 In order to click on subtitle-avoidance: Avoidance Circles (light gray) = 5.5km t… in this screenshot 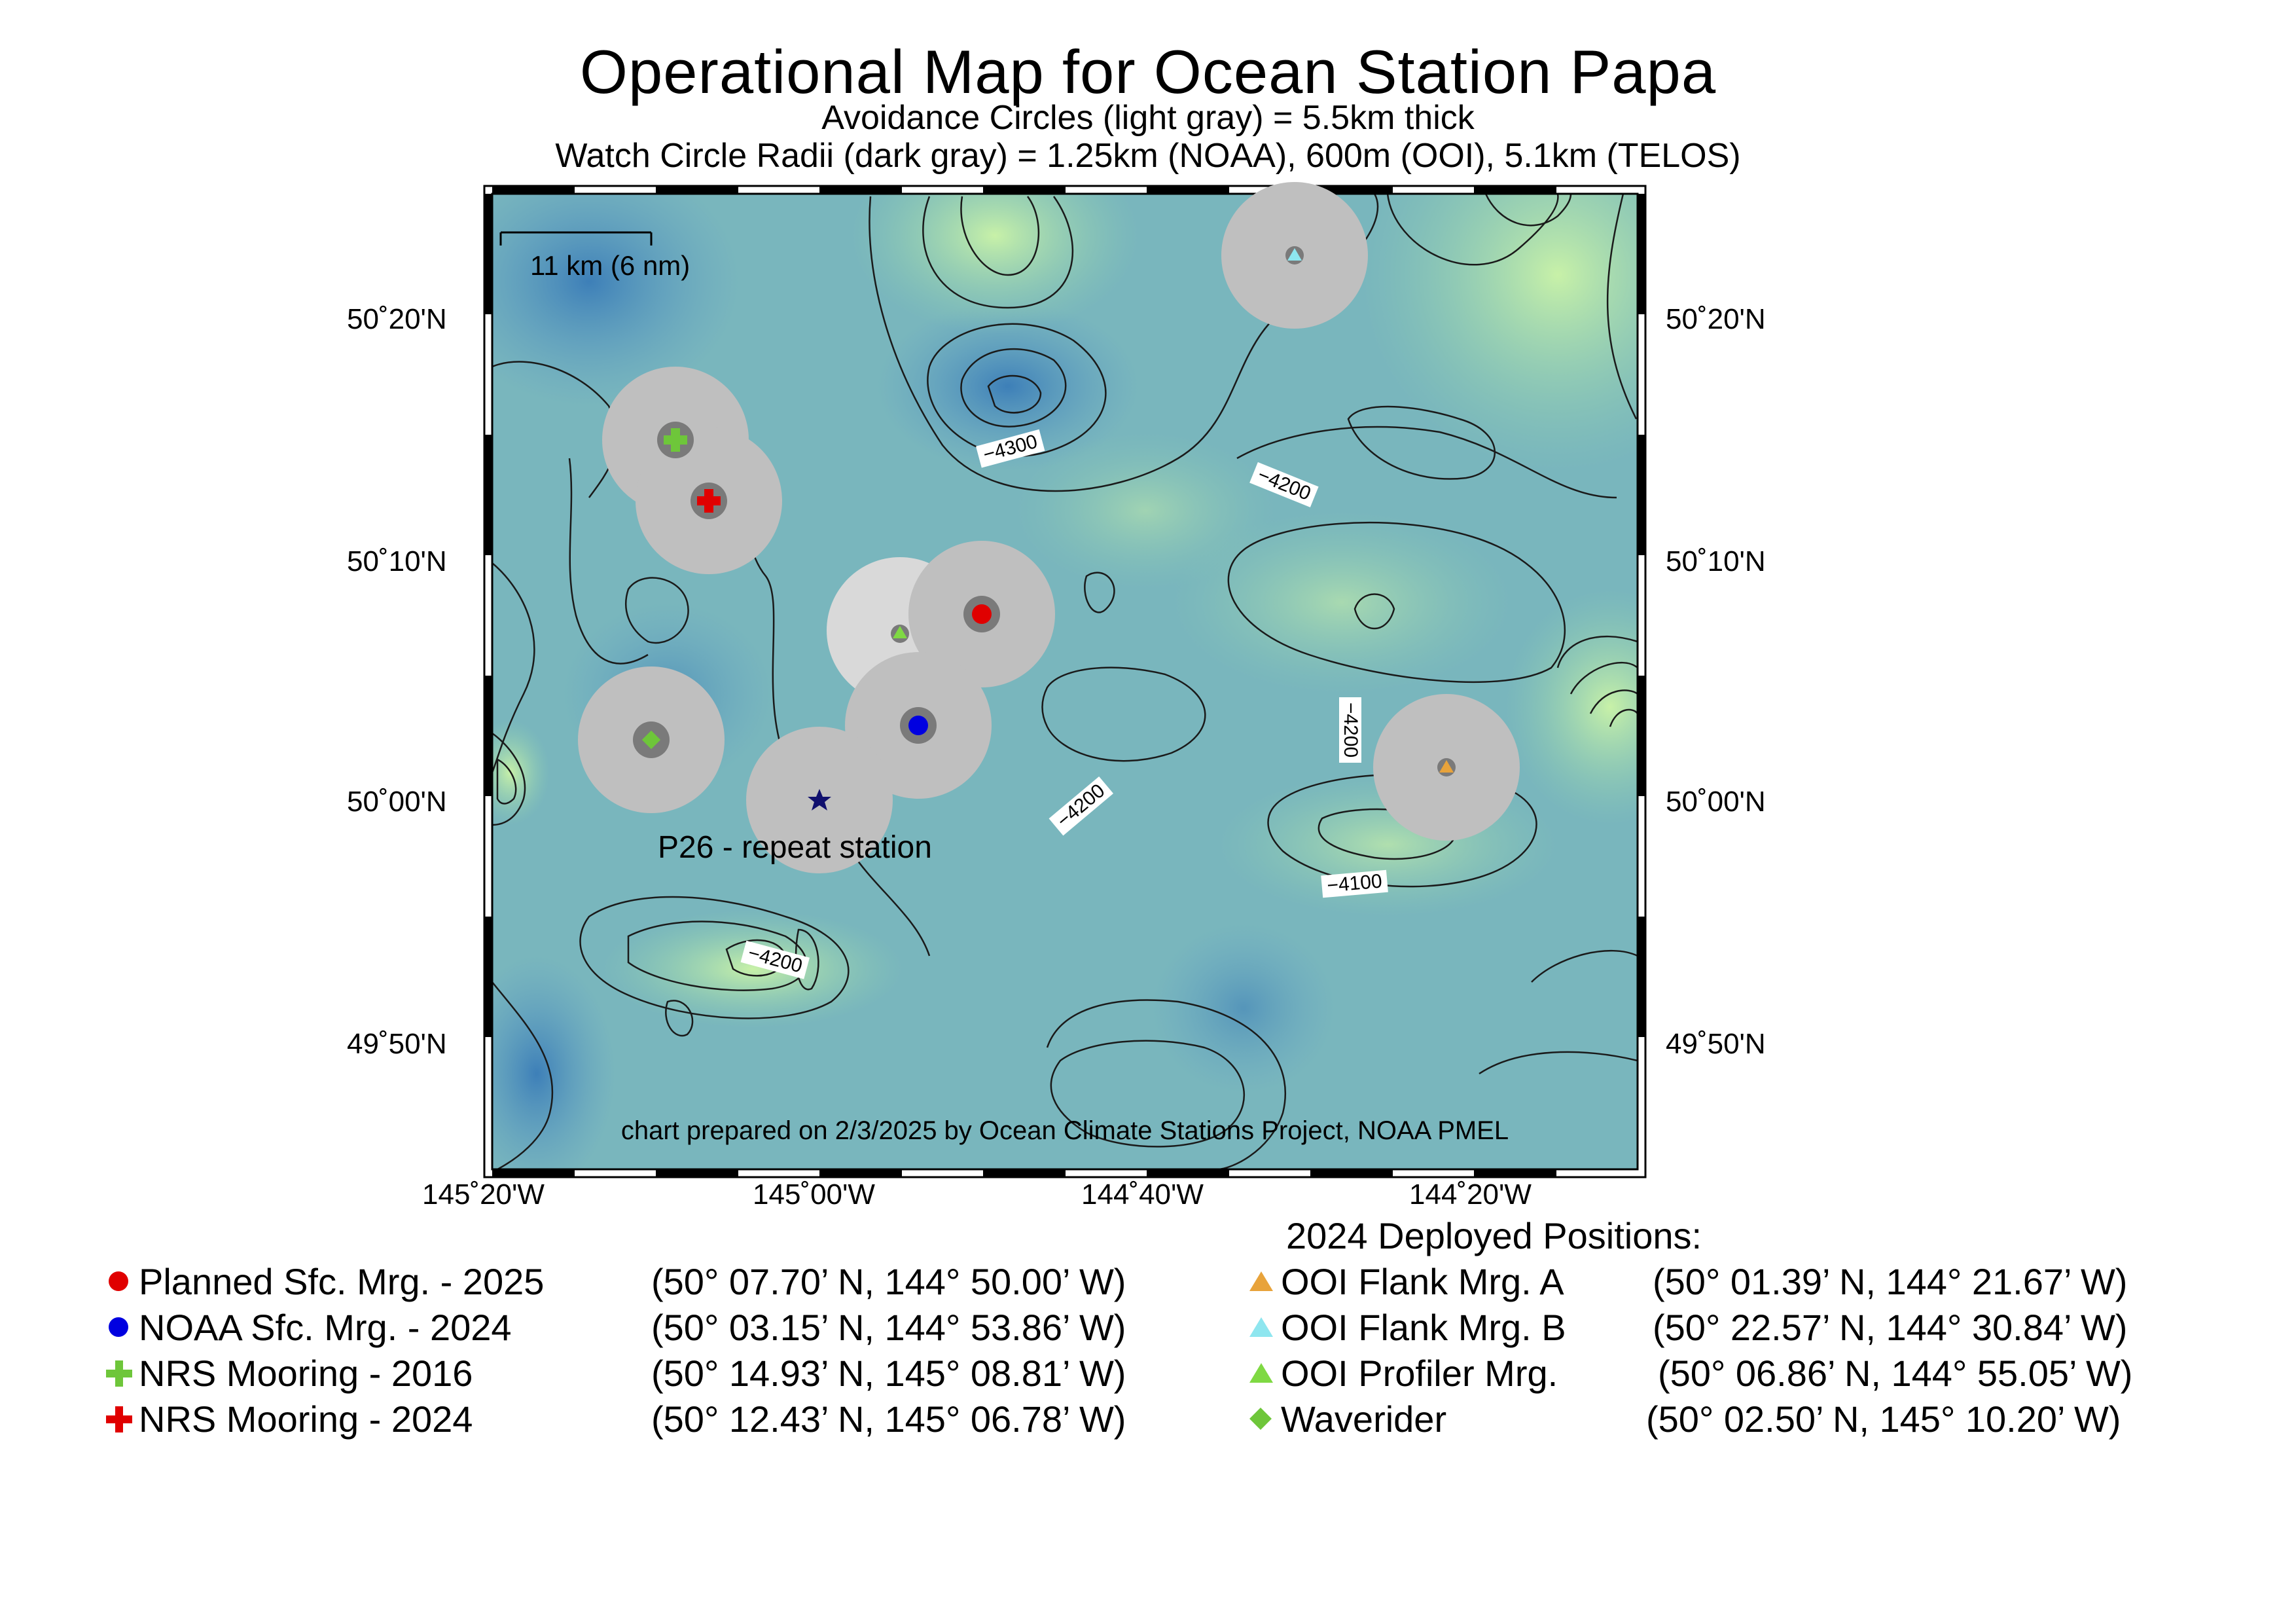, I will do `click(1148, 118)`.